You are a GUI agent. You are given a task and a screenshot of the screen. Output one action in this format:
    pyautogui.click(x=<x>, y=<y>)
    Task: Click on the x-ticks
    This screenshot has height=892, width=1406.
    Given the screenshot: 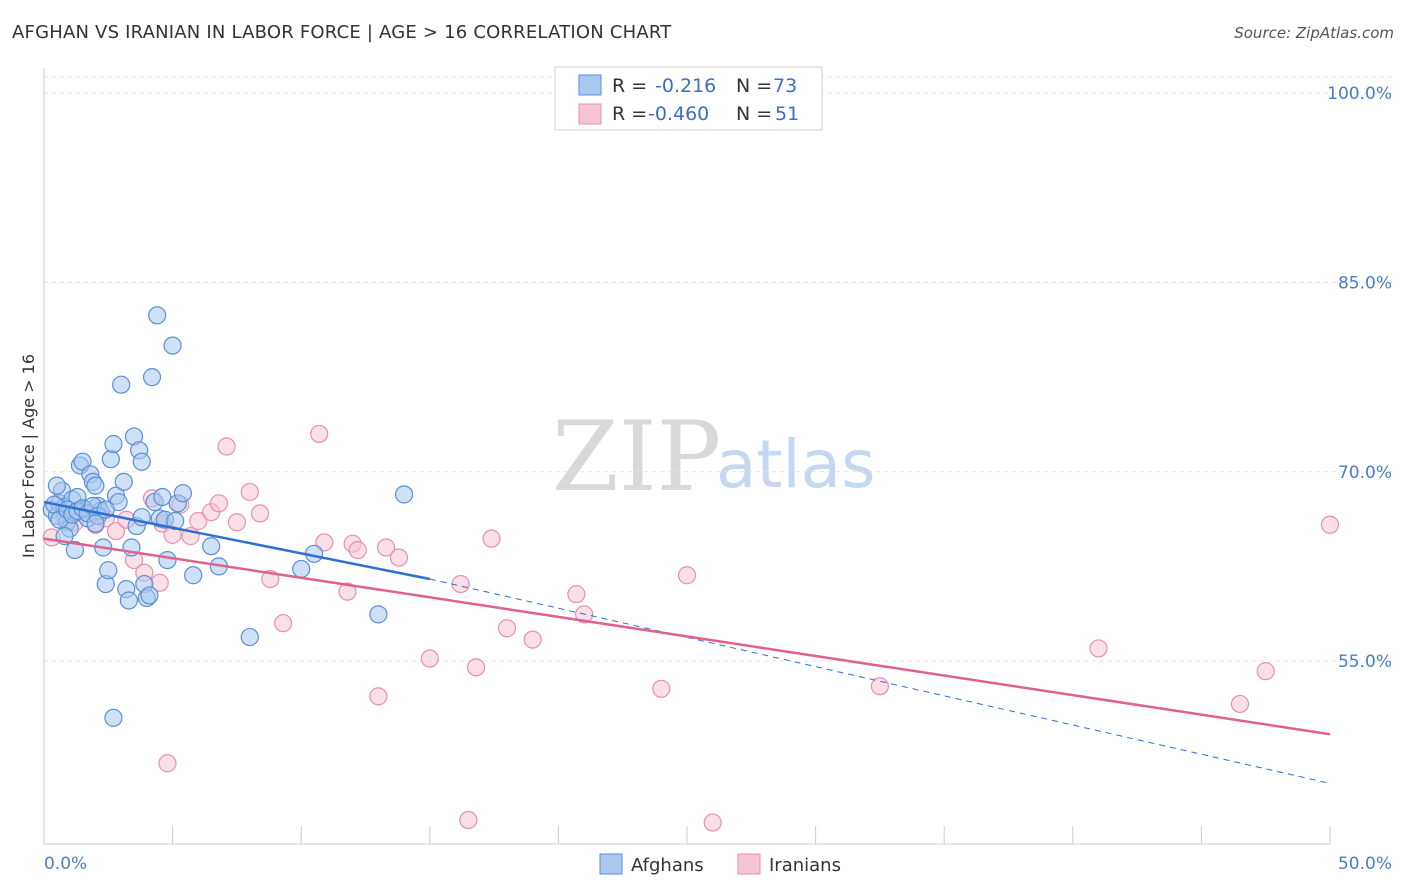 What is the action you would take?
    pyautogui.click(x=687, y=835)
    